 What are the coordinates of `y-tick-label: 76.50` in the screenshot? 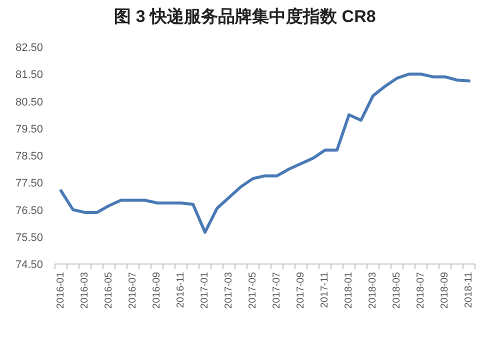 It's located at (29, 210).